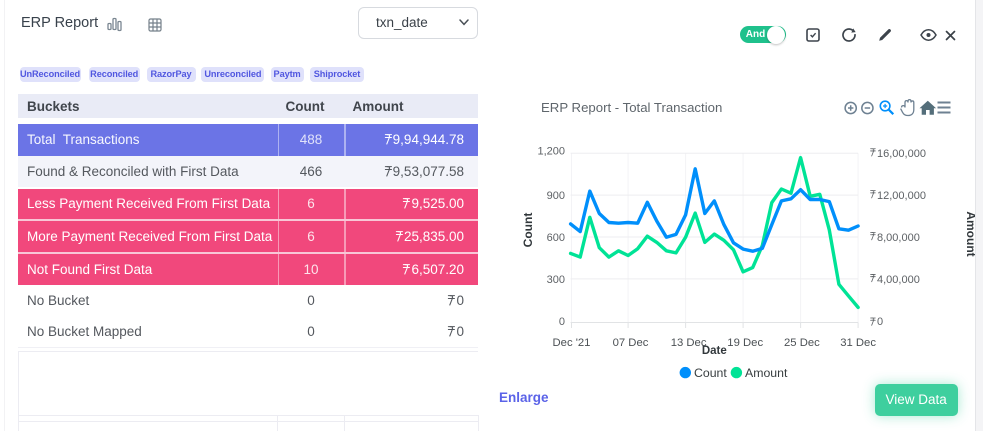 This screenshot has height=431, width=983. I want to click on svg-text: Dec '21, so click(572, 343).